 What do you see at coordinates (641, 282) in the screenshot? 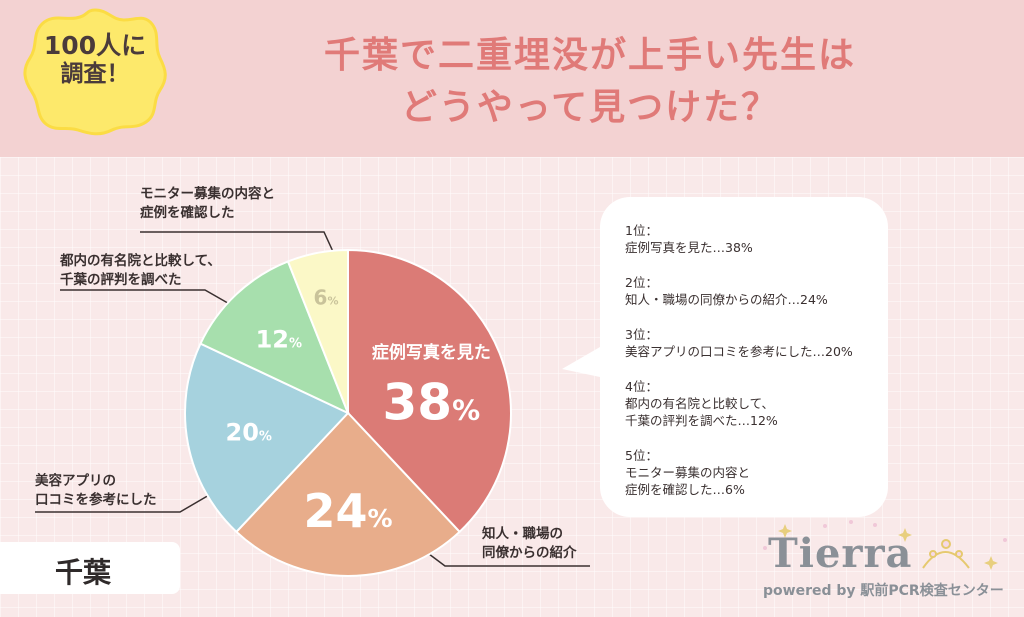
I see `legend-rank: 2位：` at bounding box center [641, 282].